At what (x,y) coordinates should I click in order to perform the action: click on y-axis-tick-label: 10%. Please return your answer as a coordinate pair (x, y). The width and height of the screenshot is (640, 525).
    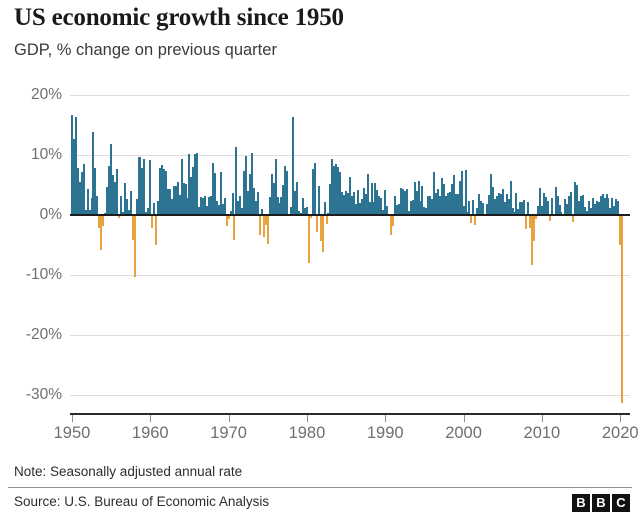
    Looking at the image, I should click on (46, 154).